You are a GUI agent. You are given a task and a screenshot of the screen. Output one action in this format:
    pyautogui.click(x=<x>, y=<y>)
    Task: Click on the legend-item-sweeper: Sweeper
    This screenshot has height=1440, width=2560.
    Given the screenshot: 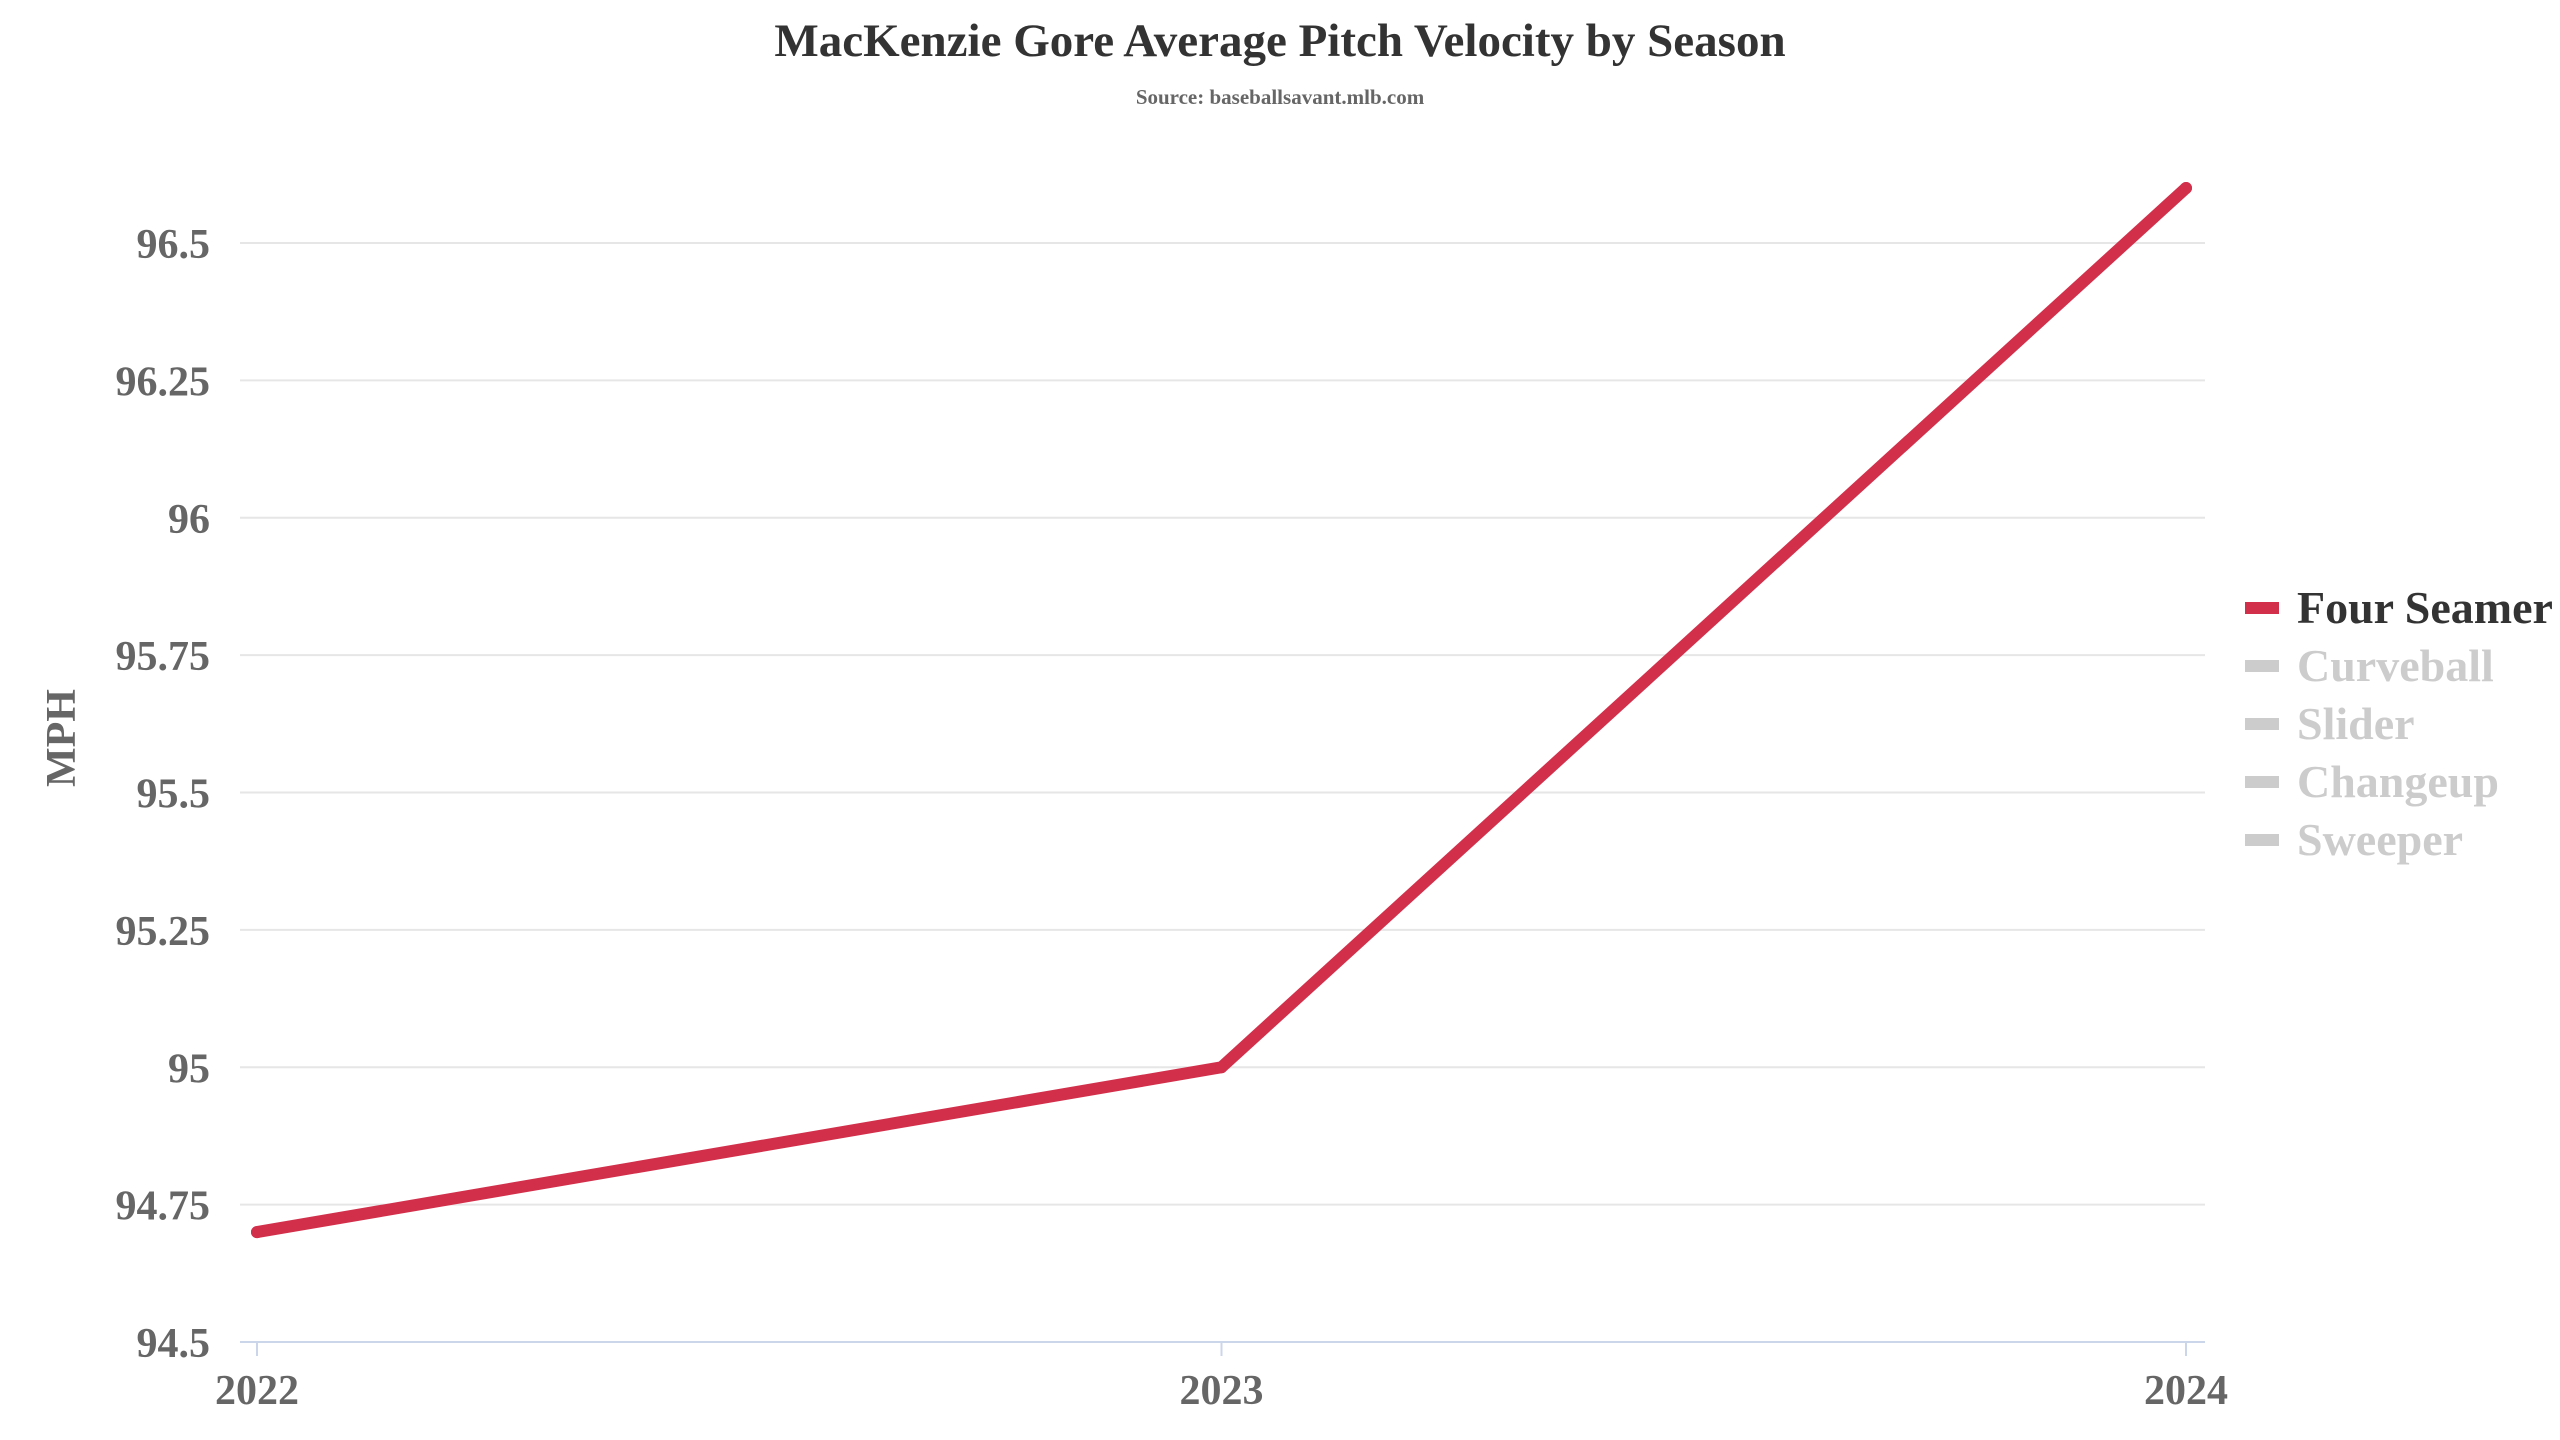 What is the action you would take?
    pyautogui.click(x=2354, y=839)
    